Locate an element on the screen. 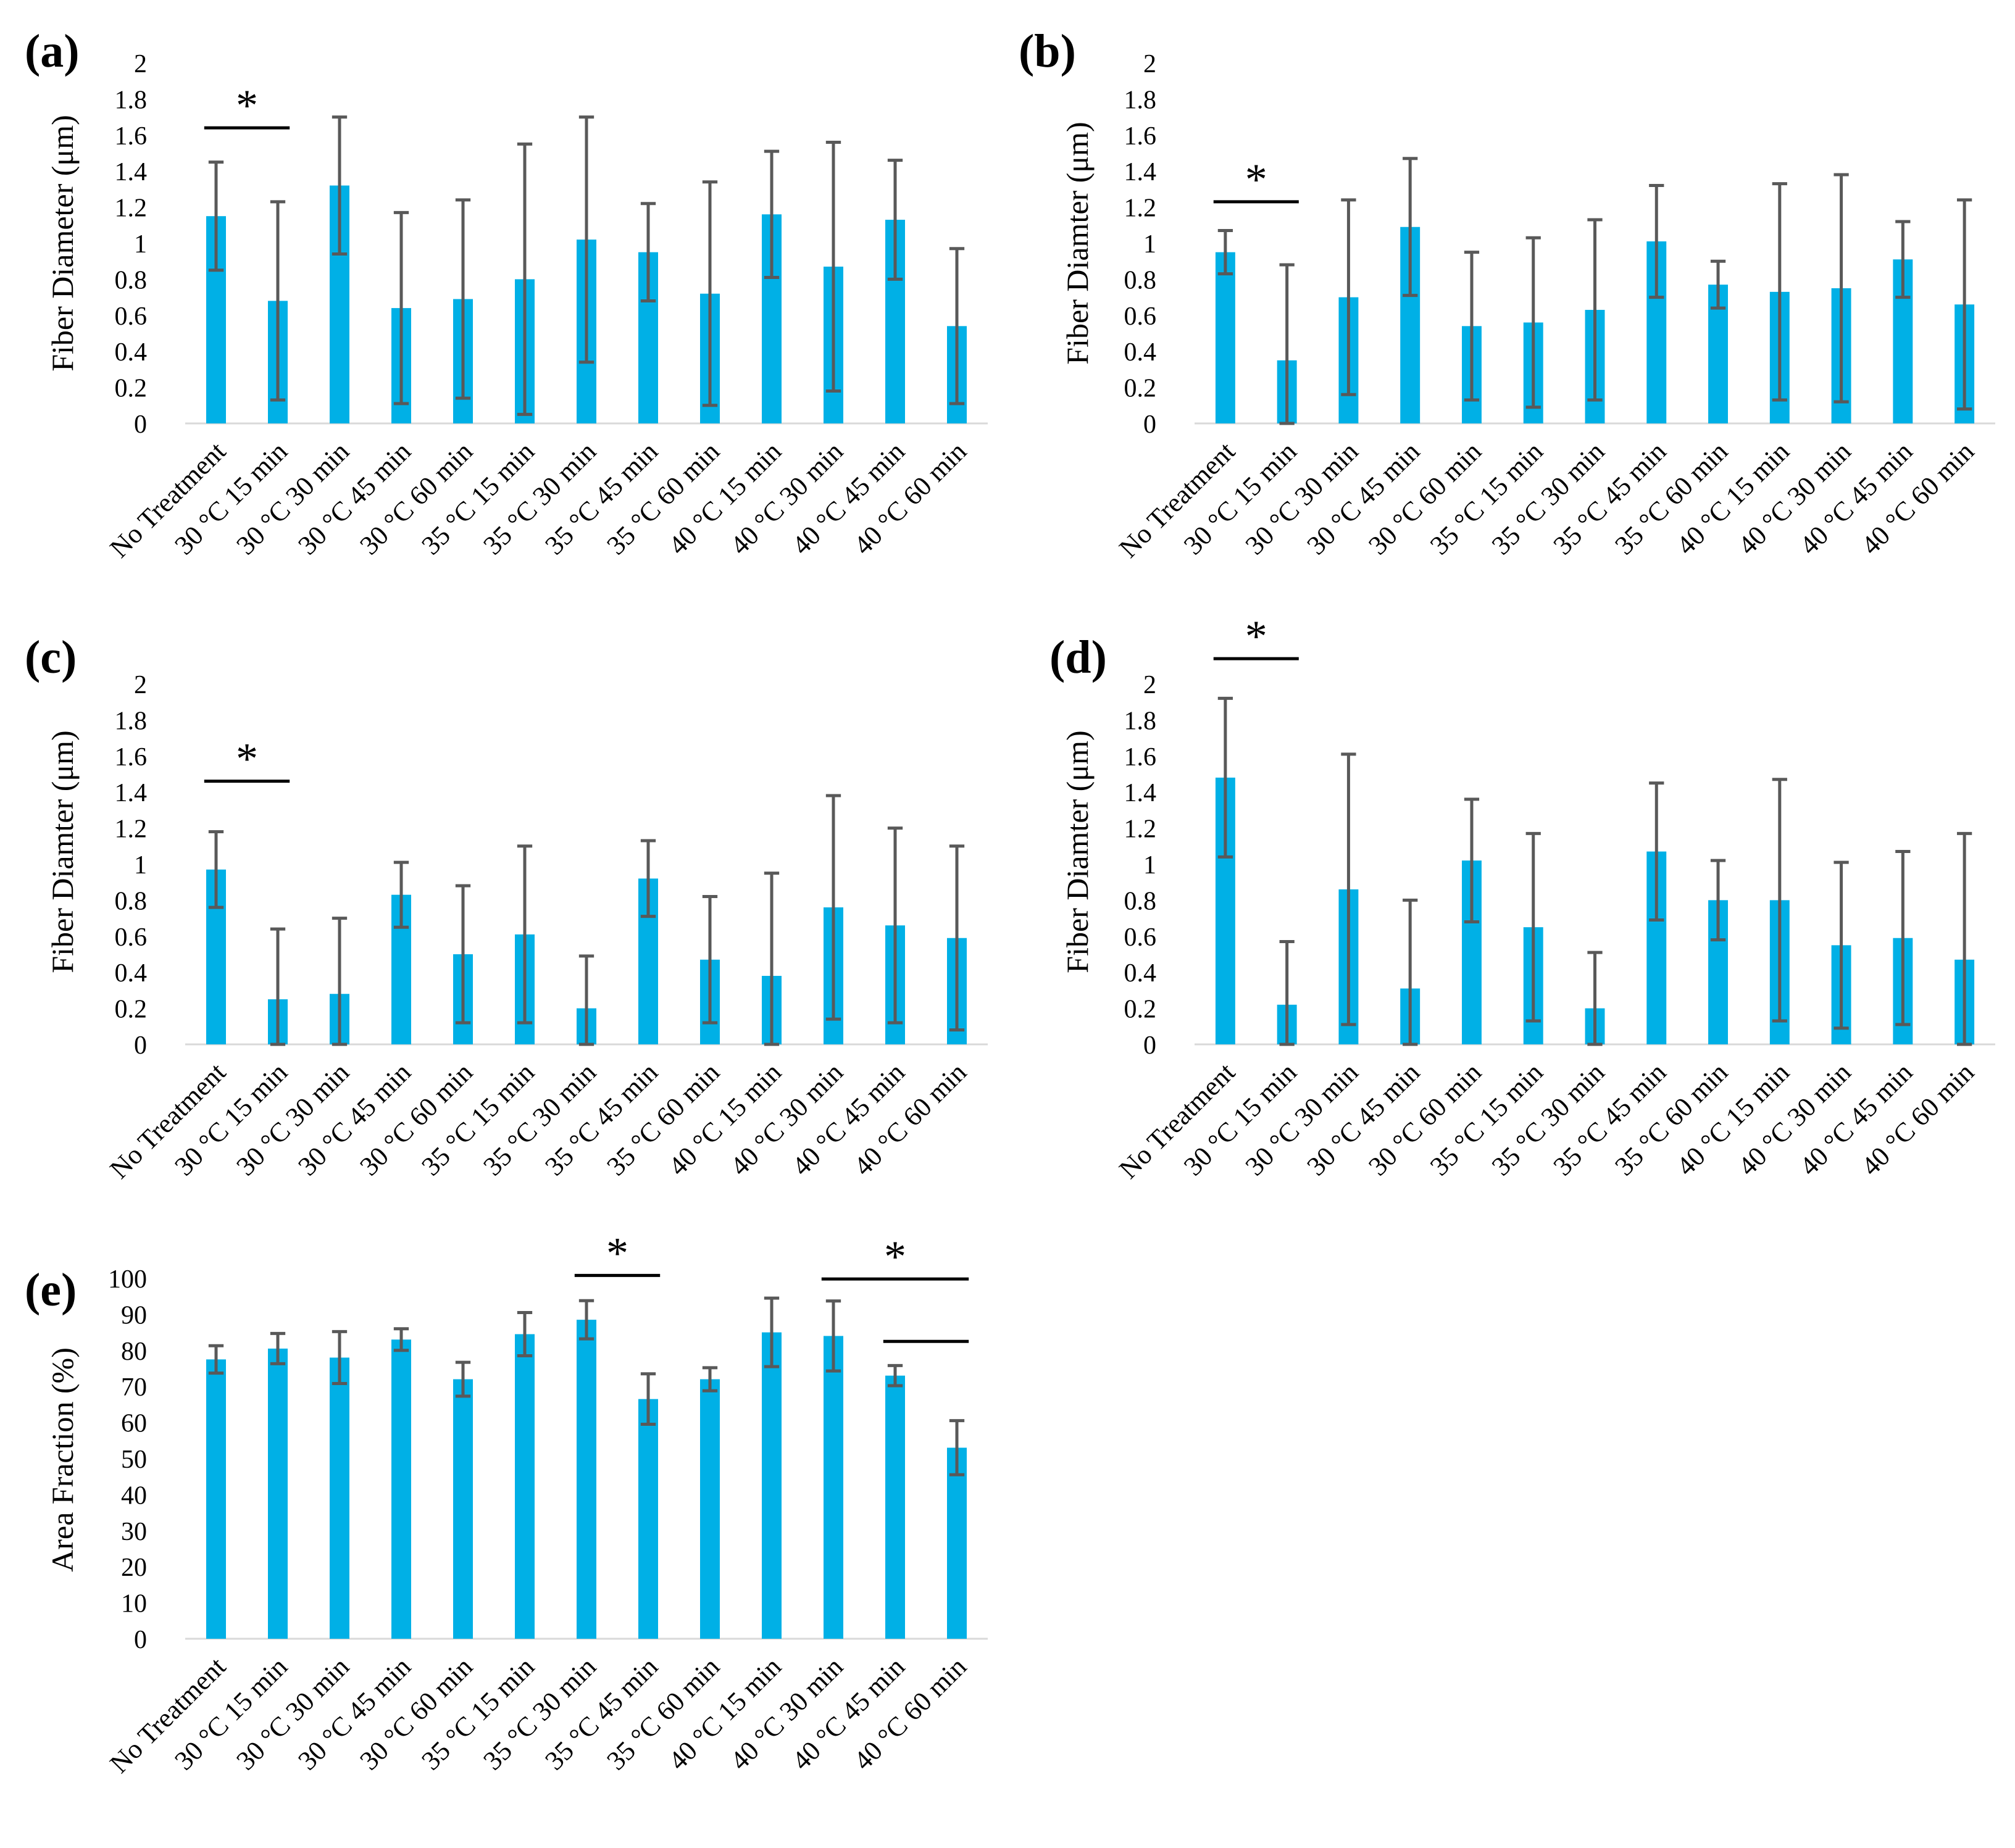 This screenshot has height=1848, width=2015. panel-label-d: (d) is located at coordinates (1078, 657).